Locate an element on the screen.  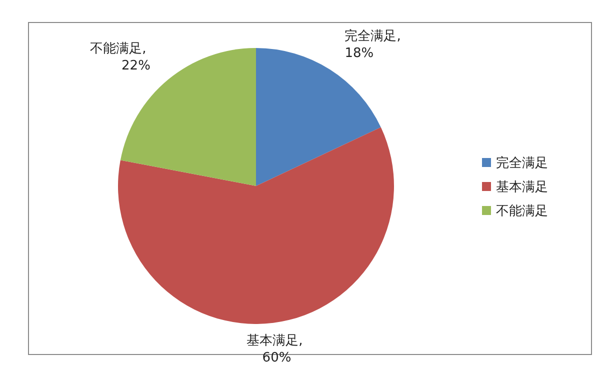
legend-label: 不能满足 is located at coordinates (522, 211).